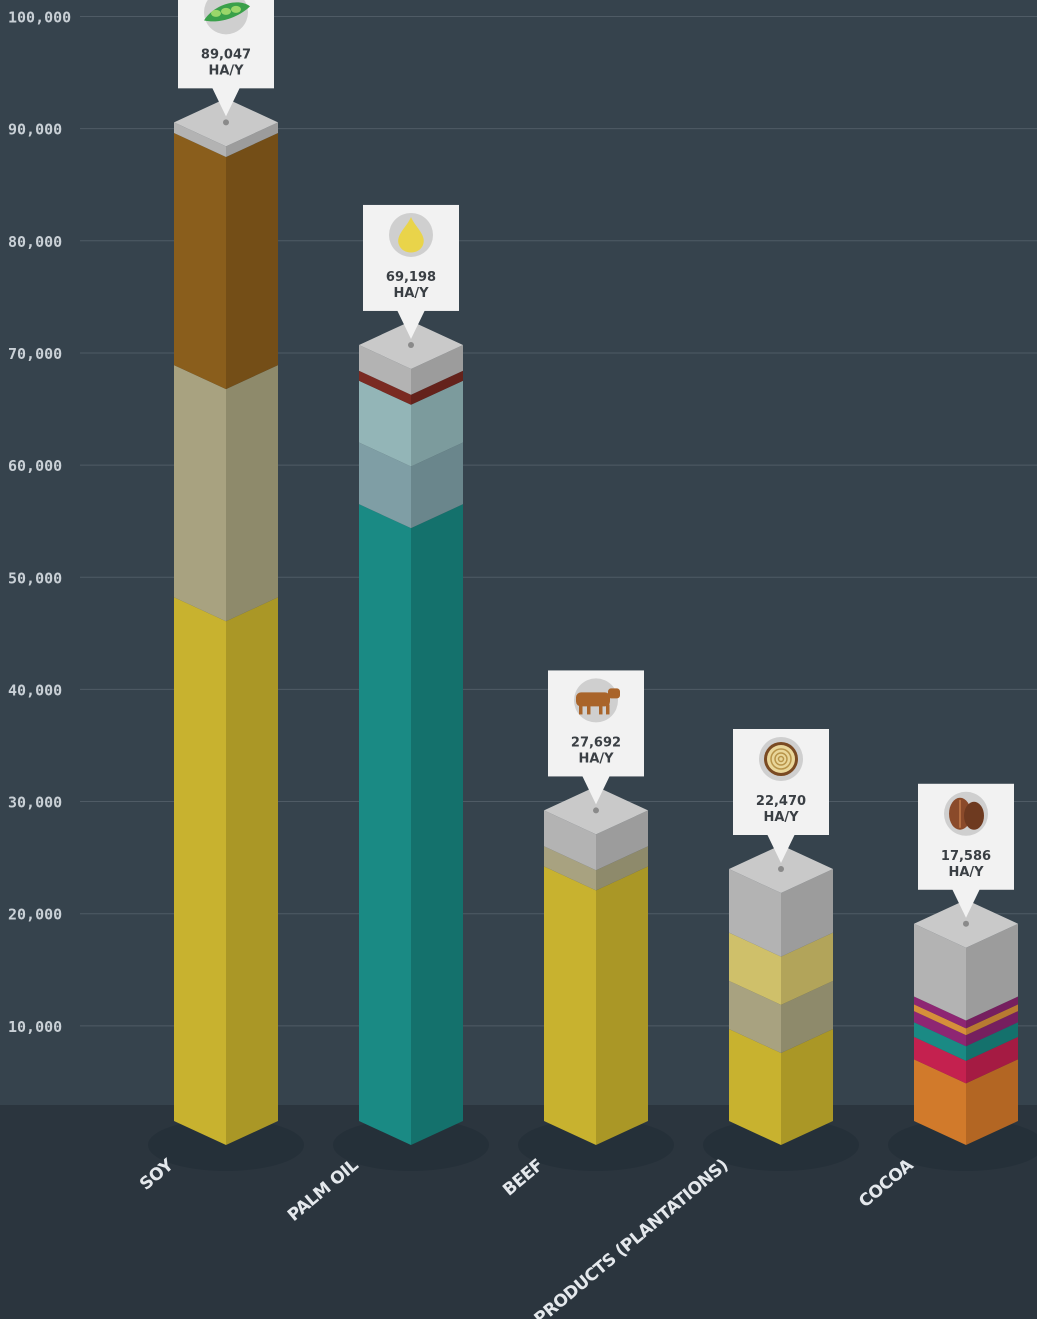  I want to click on soybean-pod-icon, so click(227, 17).